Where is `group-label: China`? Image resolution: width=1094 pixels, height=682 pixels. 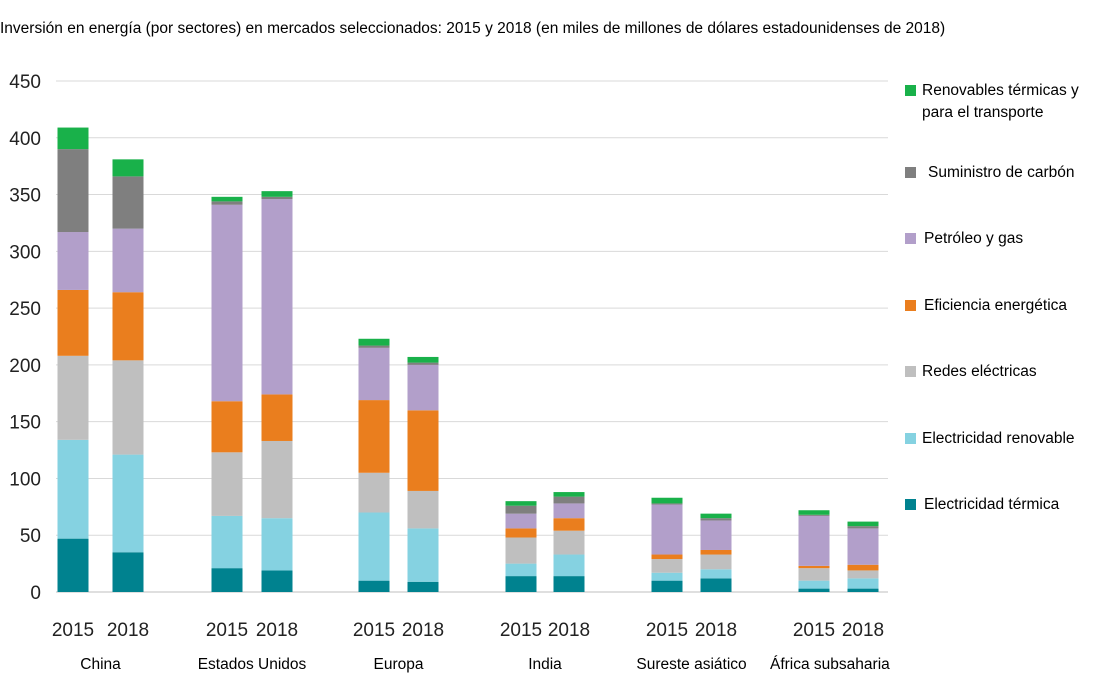 group-label: China is located at coordinates (100, 664).